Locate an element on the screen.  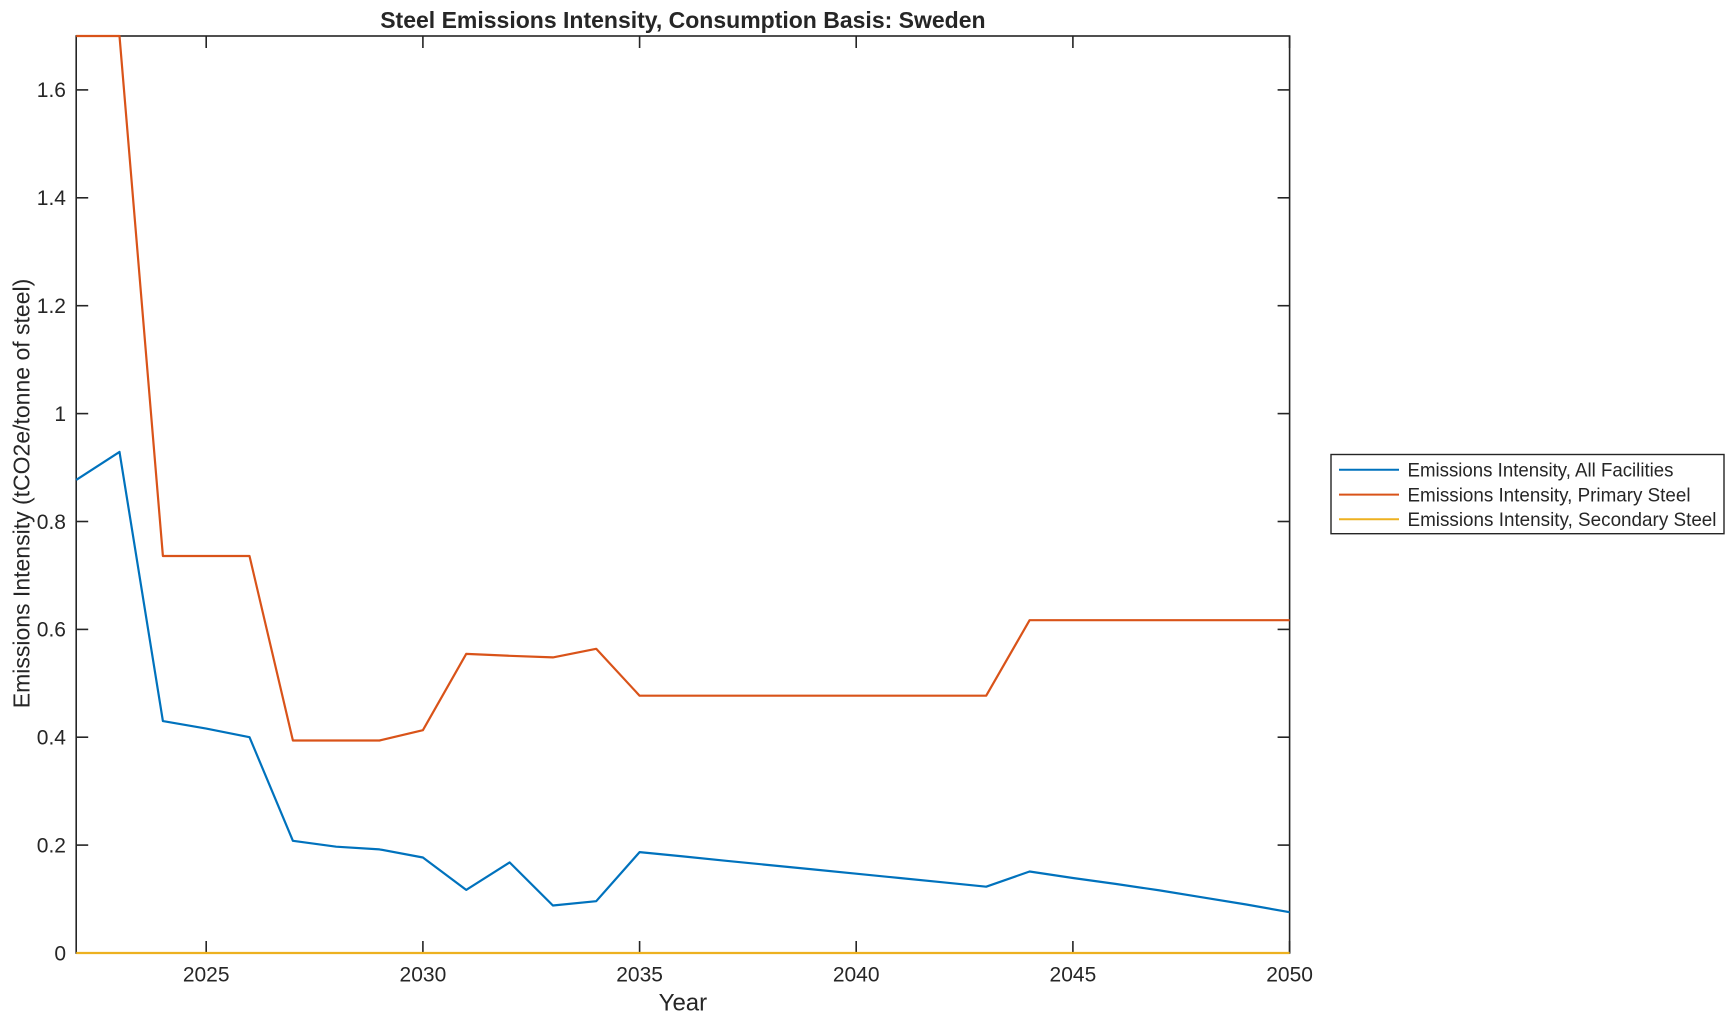
svg-text:Emissions Intensity, Primary S: Emissions Intensity, Primary Steel is located at coordinates (1549, 495).